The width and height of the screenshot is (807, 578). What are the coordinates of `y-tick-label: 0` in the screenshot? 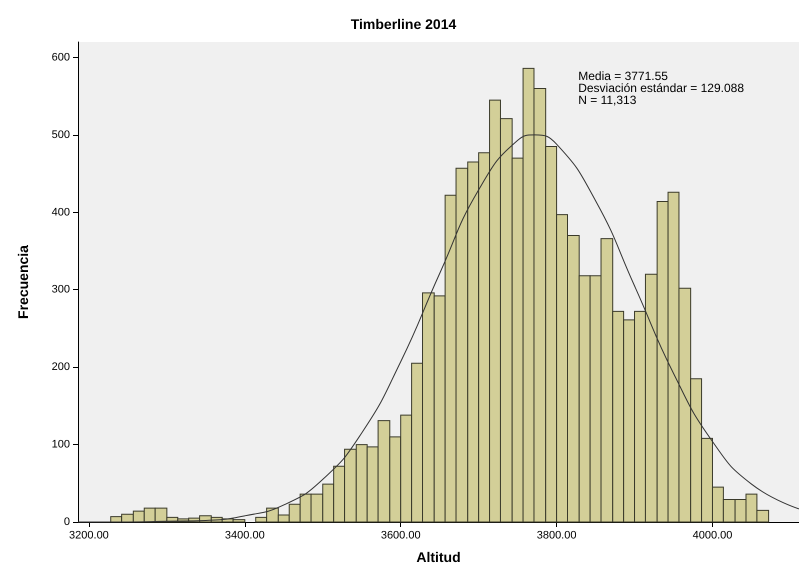 It's located at (67, 522).